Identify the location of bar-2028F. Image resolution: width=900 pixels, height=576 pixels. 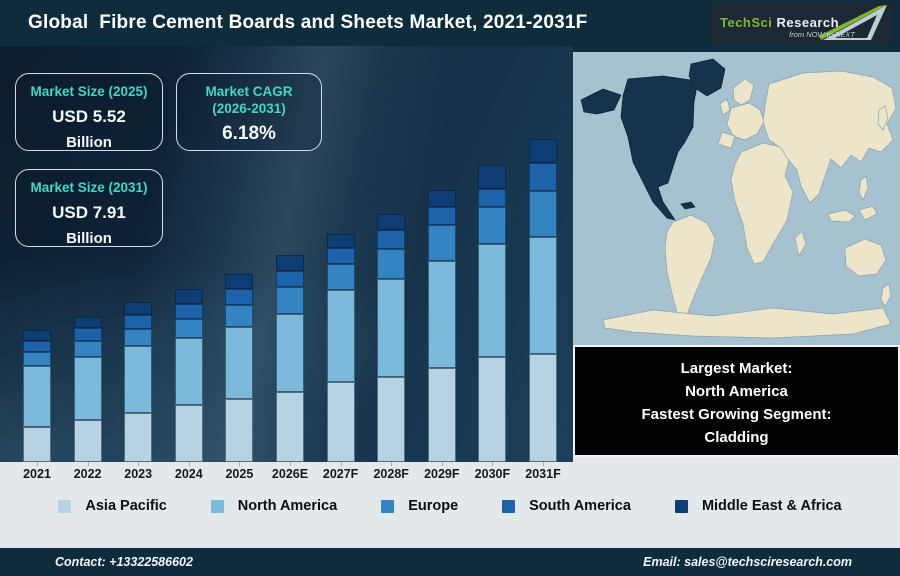
(391, 338).